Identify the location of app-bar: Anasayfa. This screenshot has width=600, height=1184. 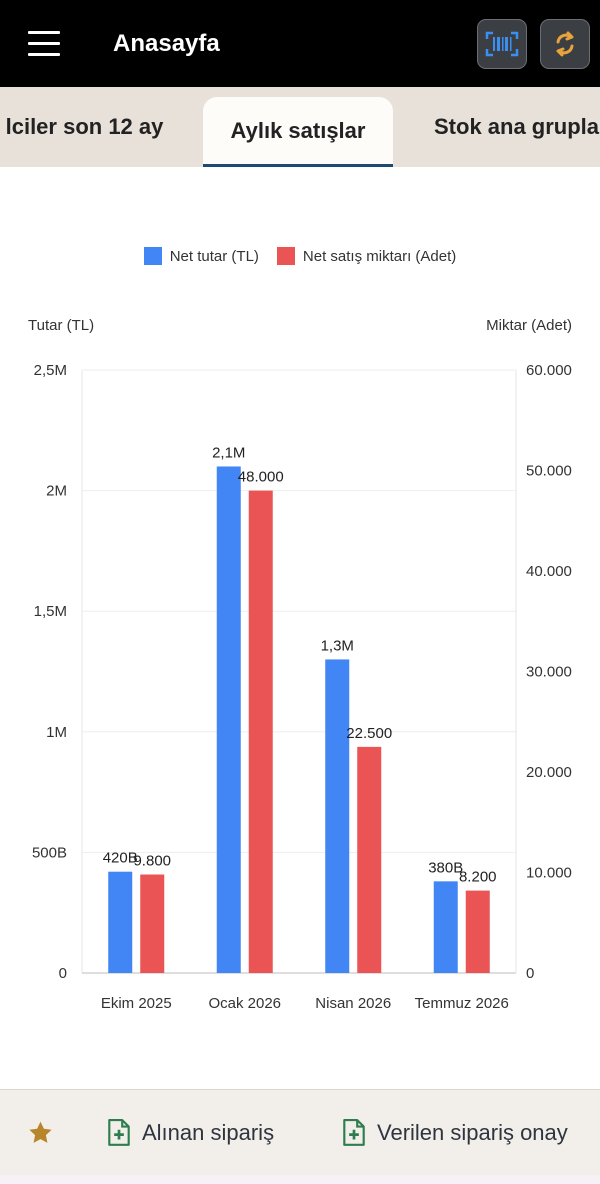
(300, 43).